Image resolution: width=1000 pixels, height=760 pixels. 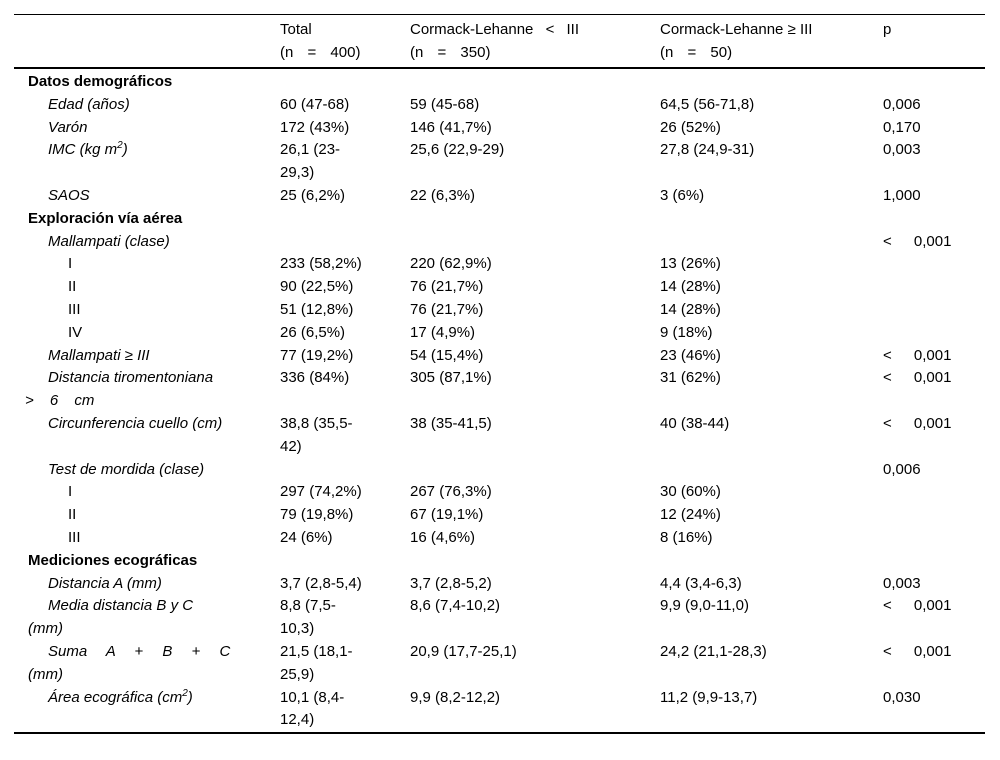 I want to click on cell-cormack-lt3: 9,9 (8,2-12,2), so click(x=455, y=697).